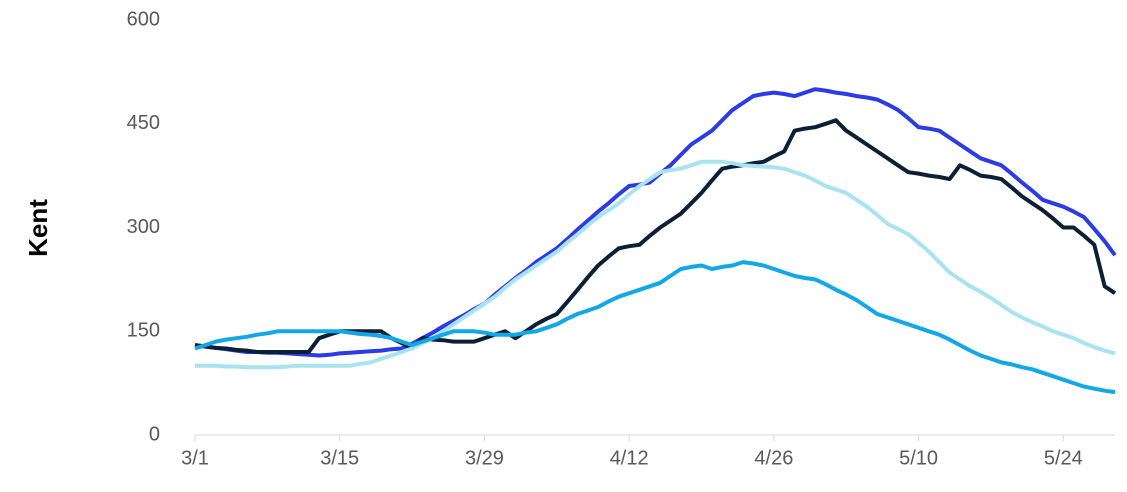  What do you see at coordinates (143, 19) in the screenshot?
I see `y-tick-label: 600` at bounding box center [143, 19].